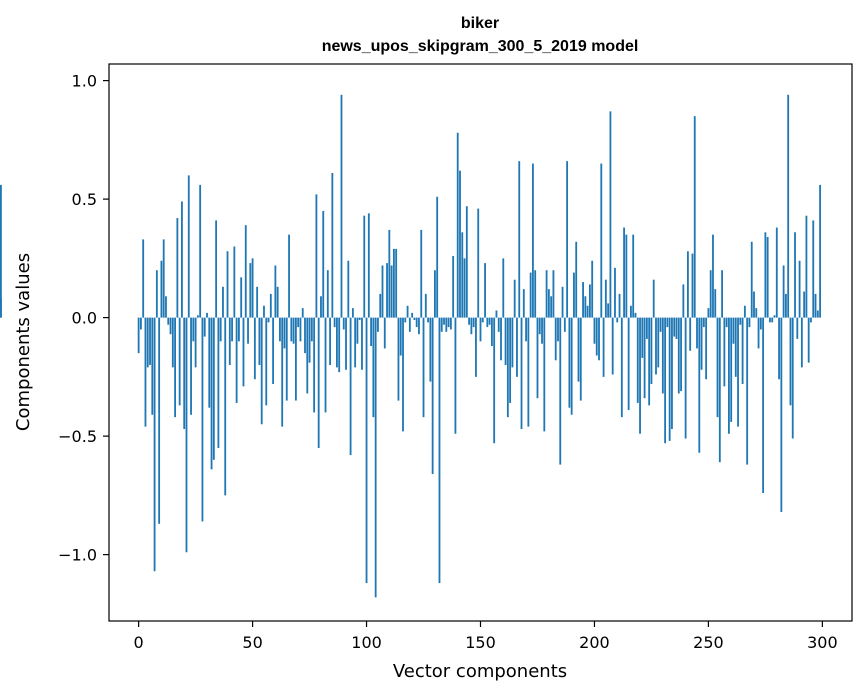  I want to click on y-axis-label: Components values, so click(23, 342).